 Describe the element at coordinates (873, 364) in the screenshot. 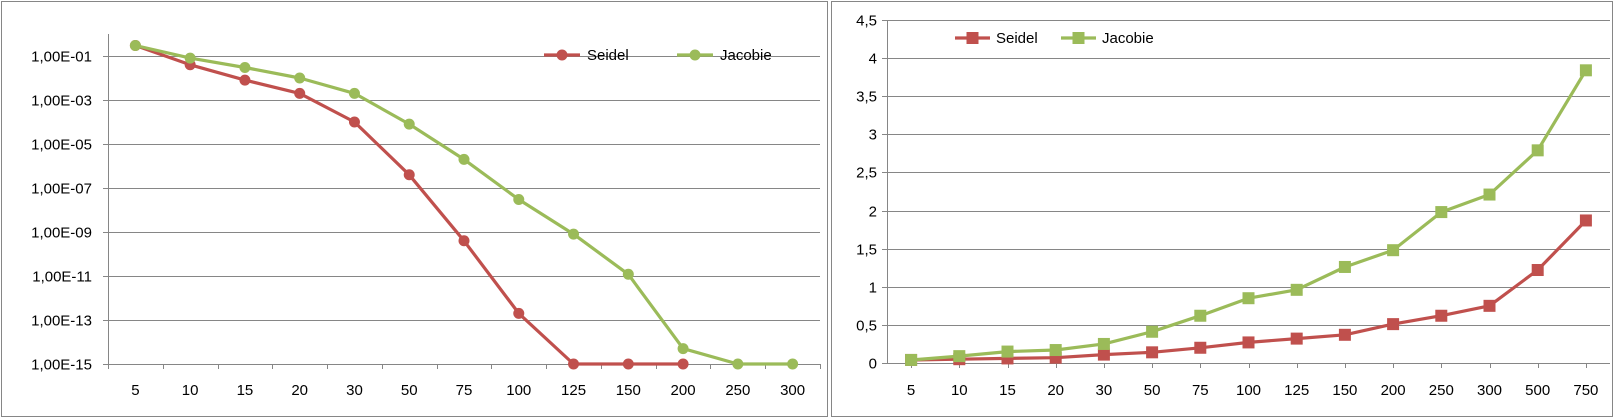

I see `y-tick-label: 0` at that location.